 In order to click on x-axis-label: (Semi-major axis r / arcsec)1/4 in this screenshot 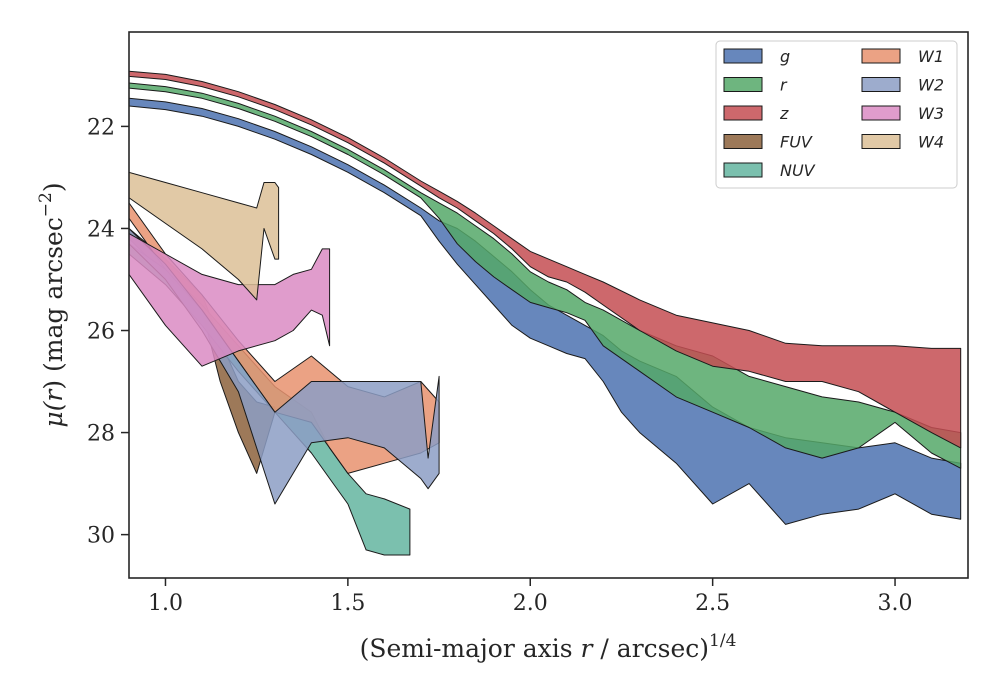, I will do `click(548, 647)`.